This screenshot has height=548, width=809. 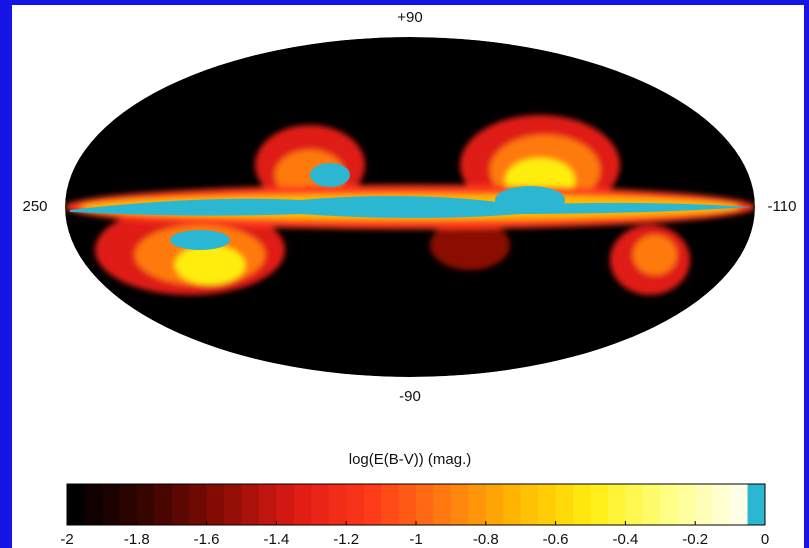 I want to click on axis-label-right: -110, so click(x=782, y=206).